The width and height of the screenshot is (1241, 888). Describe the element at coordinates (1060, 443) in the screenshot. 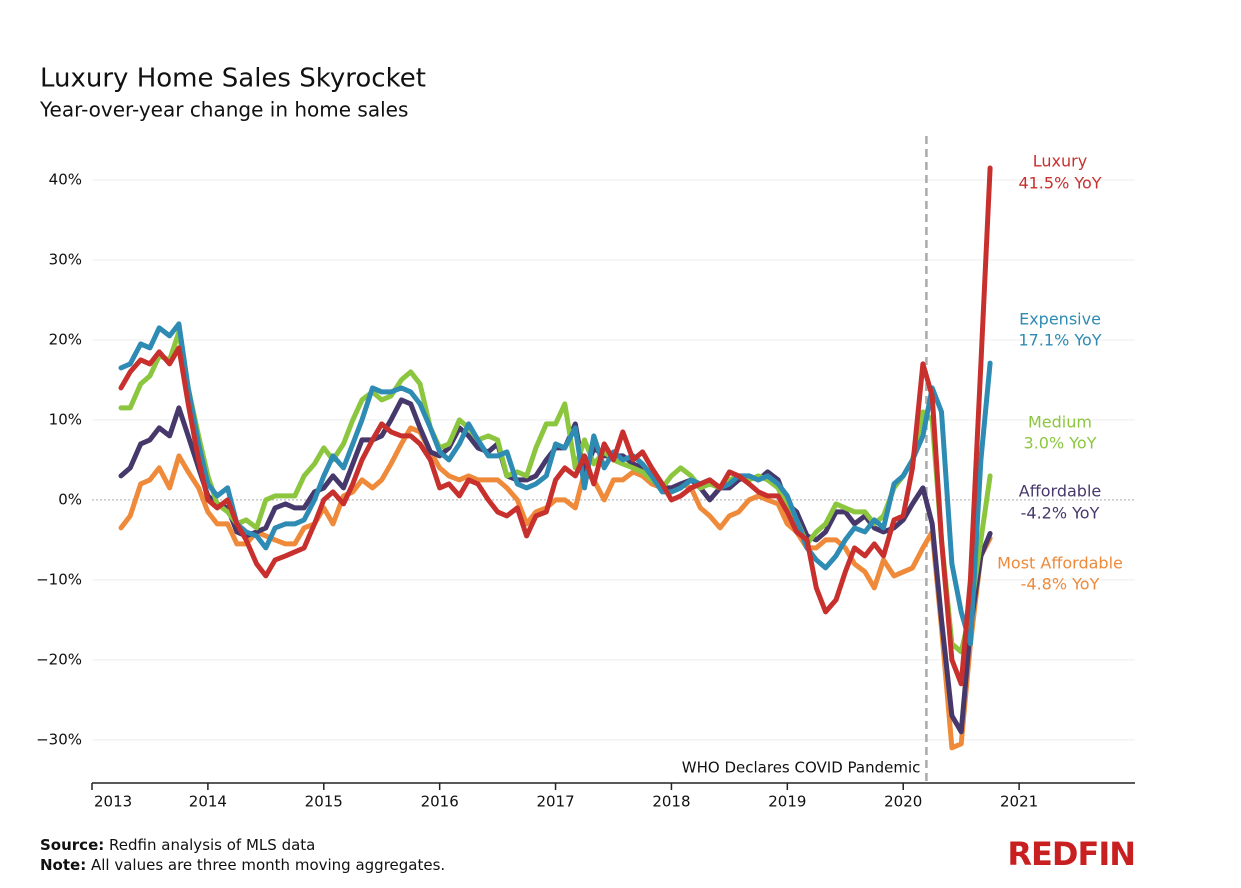

I see `series-end-label: 3.0% YoY` at that location.